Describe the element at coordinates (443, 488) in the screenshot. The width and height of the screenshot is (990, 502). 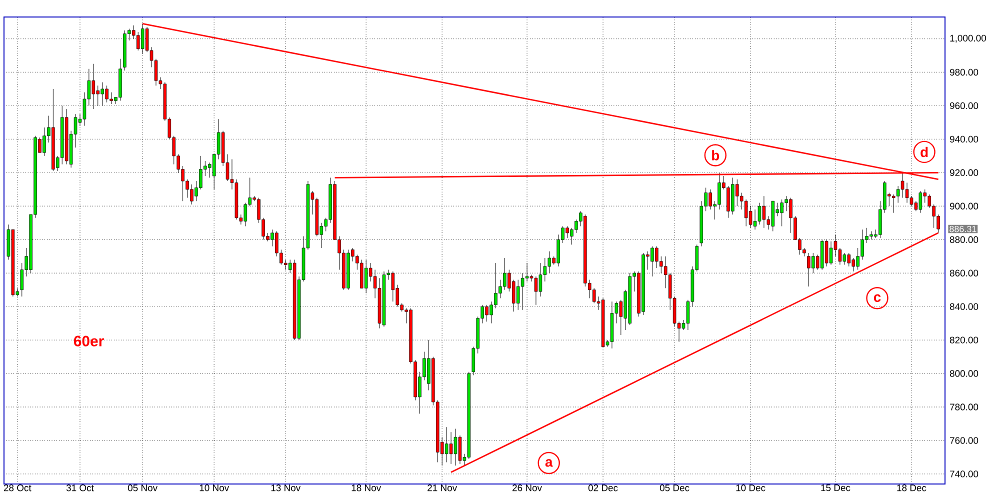
I see `x-tick-label: 21 Nov` at that location.